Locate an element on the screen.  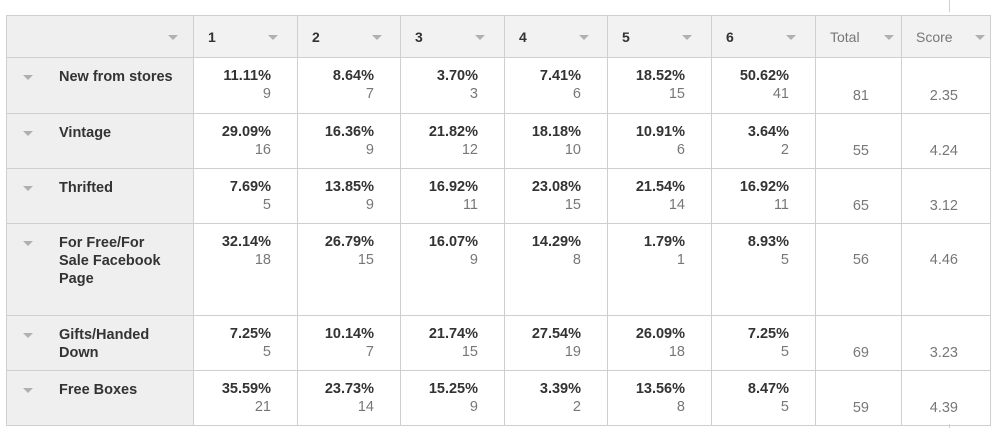
data-cell: 3.64% 2 is located at coordinates (763, 141).